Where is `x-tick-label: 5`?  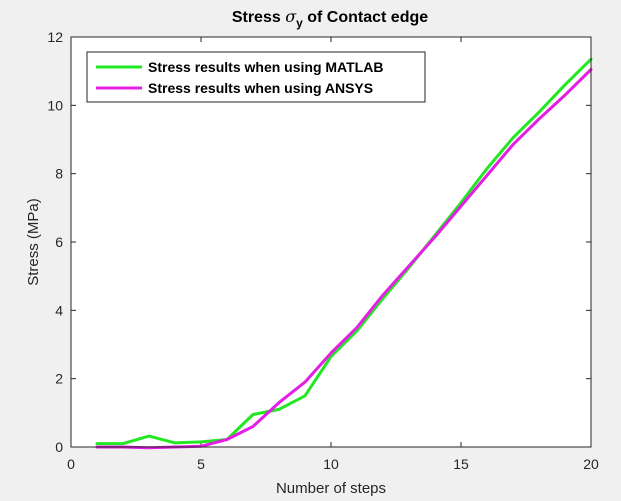
x-tick-label: 5 is located at coordinates (201, 464).